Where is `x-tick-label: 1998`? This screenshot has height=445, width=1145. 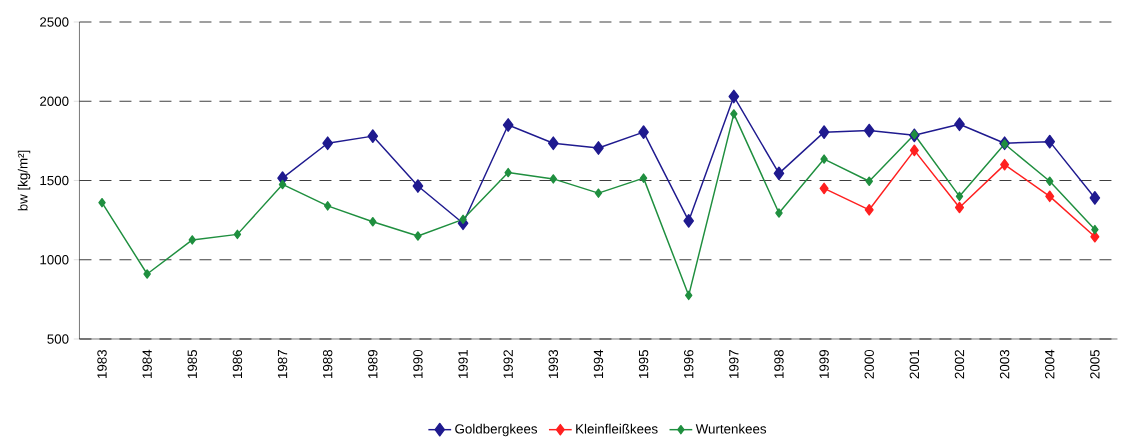 x-tick-label: 1998 is located at coordinates (779, 364).